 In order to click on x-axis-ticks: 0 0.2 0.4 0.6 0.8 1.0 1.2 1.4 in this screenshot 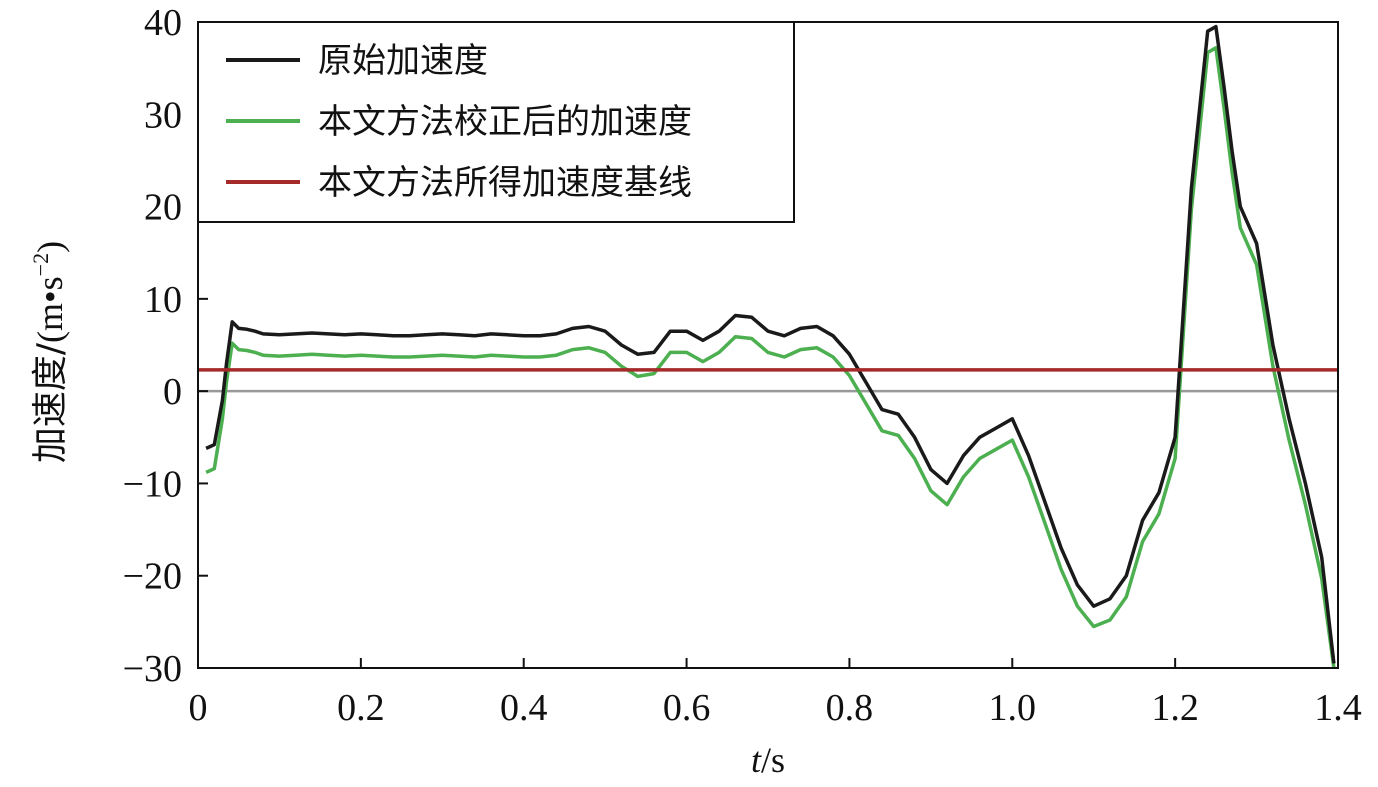, I will do `click(775, 693)`.